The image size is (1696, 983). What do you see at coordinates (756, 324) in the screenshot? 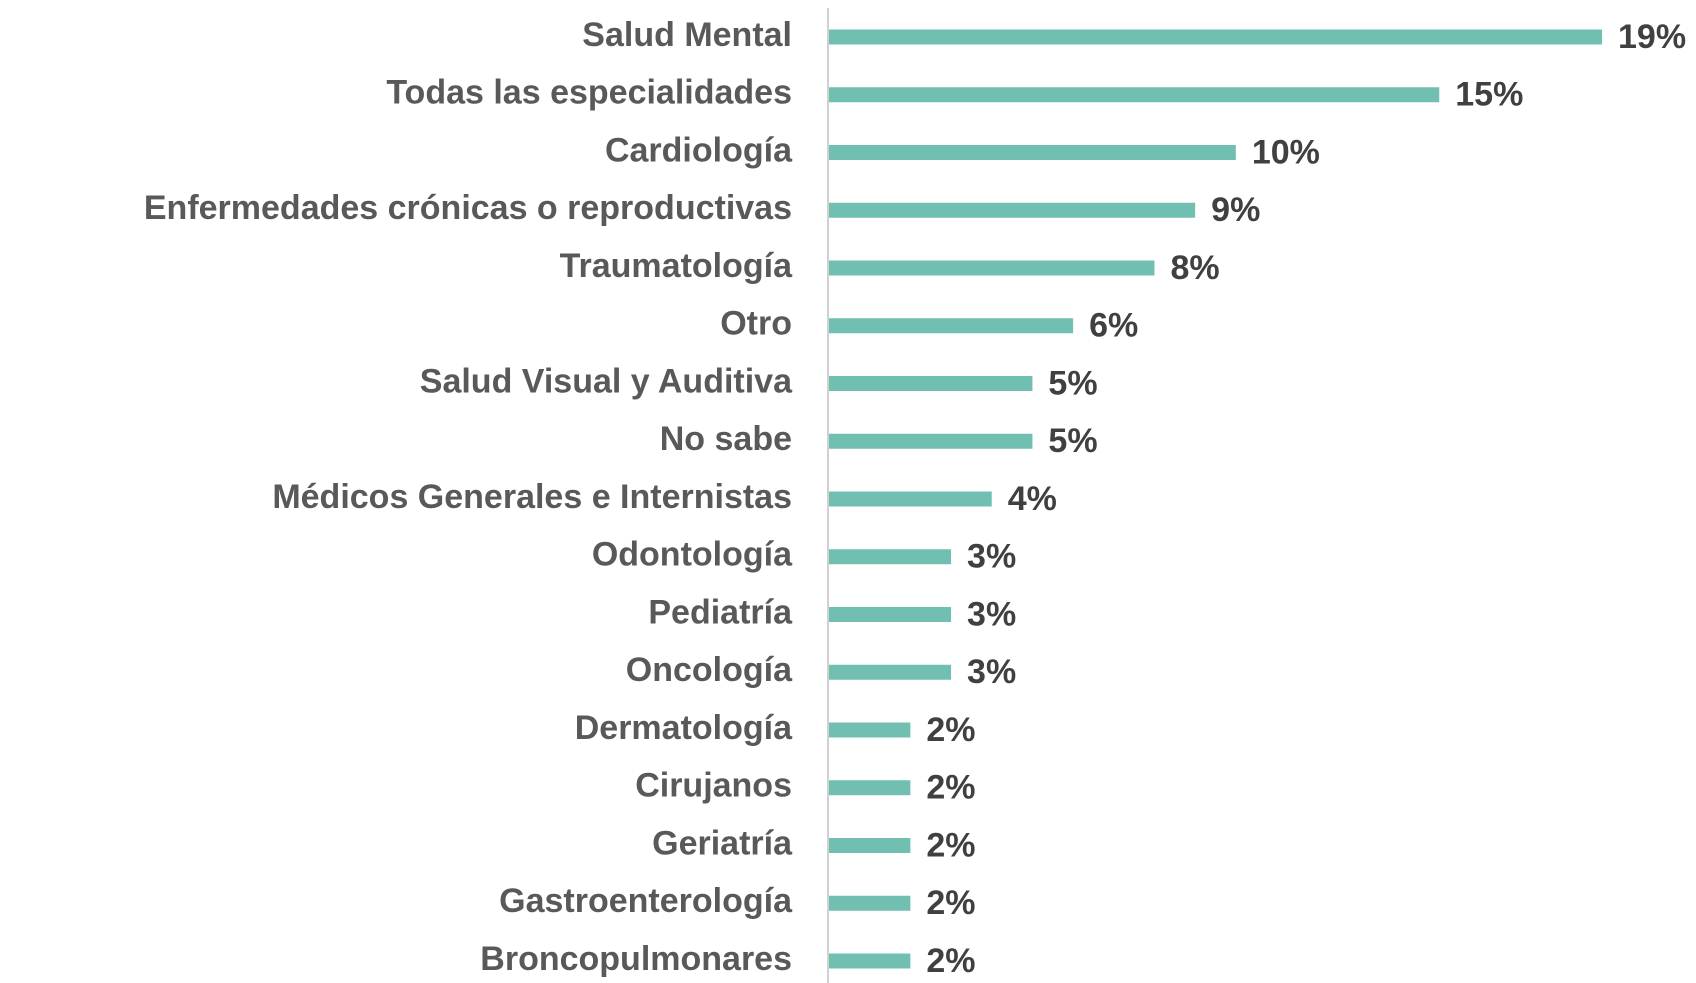
I see `category-label: Otro` at bounding box center [756, 324].